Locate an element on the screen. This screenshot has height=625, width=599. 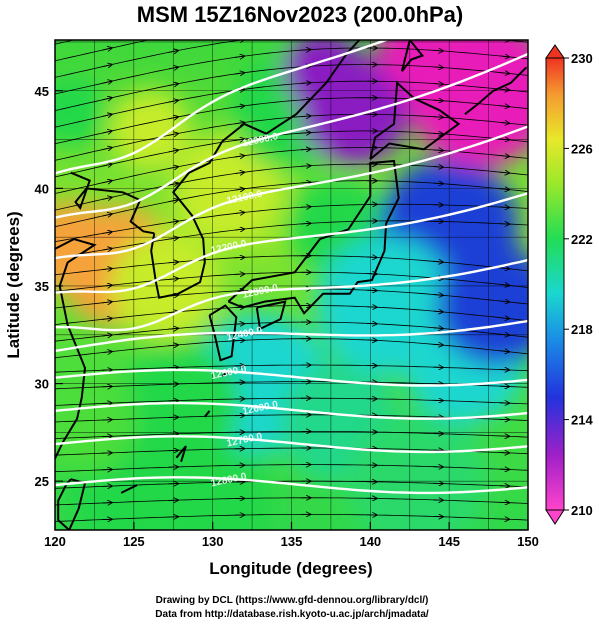
colorbar-tick-label: 214 is located at coordinates (582, 420).